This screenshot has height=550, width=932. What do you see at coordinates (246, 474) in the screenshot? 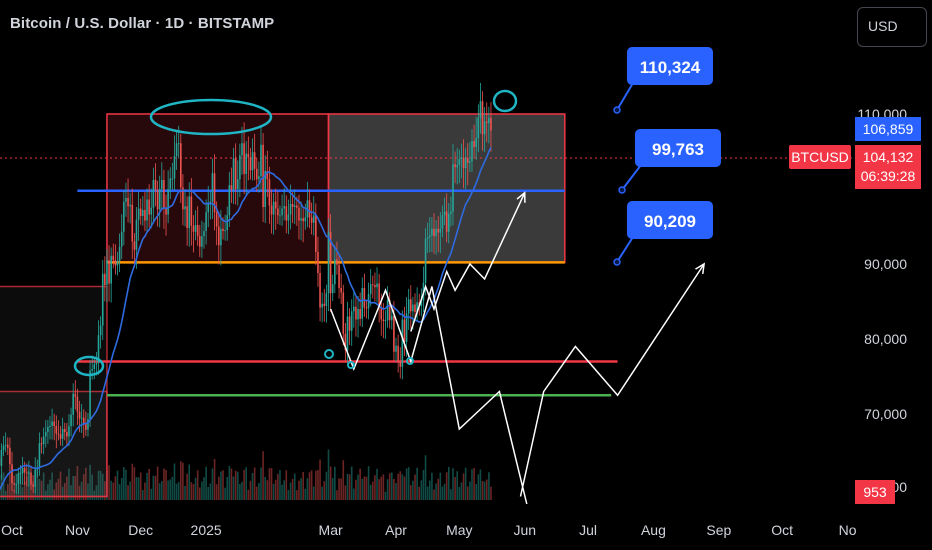
I see `volume-bars` at bounding box center [246, 474].